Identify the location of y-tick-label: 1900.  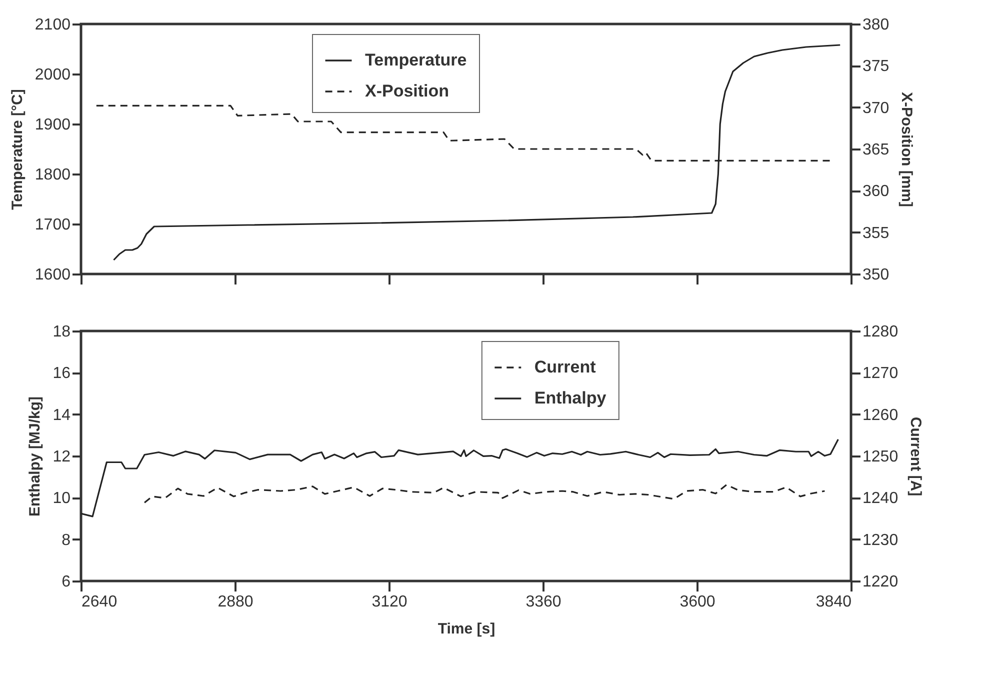
(52, 125).